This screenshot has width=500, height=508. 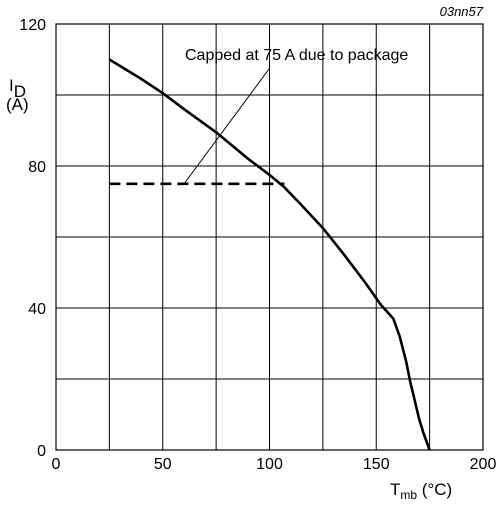 I want to click on x-tick-label: 100, so click(x=269, y=464).